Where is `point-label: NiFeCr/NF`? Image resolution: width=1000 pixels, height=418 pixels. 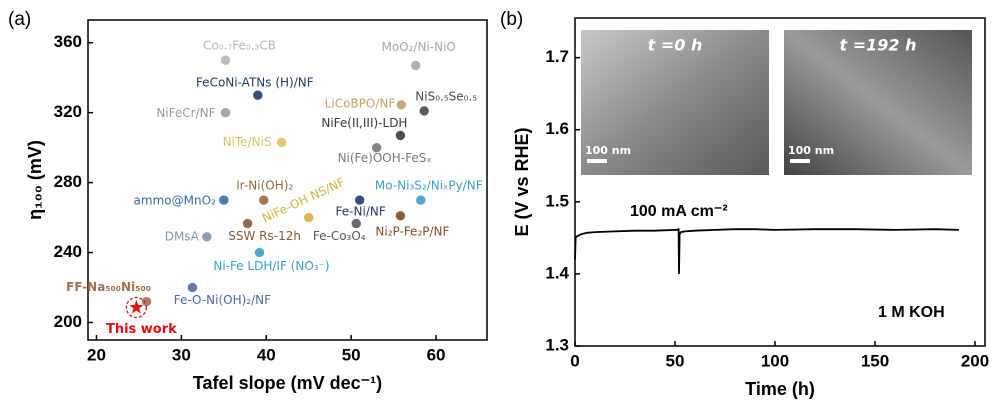 point-label: NiFeCr/NF is located at coordinates (185, 113).